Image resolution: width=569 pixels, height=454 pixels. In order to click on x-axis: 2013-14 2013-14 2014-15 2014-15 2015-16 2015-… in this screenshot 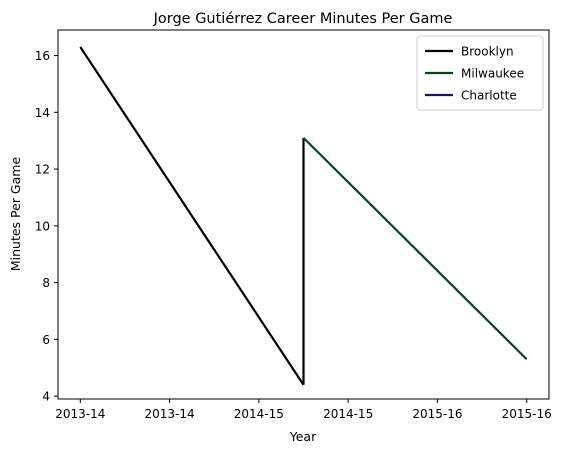, I will do `click(303, 410)`.